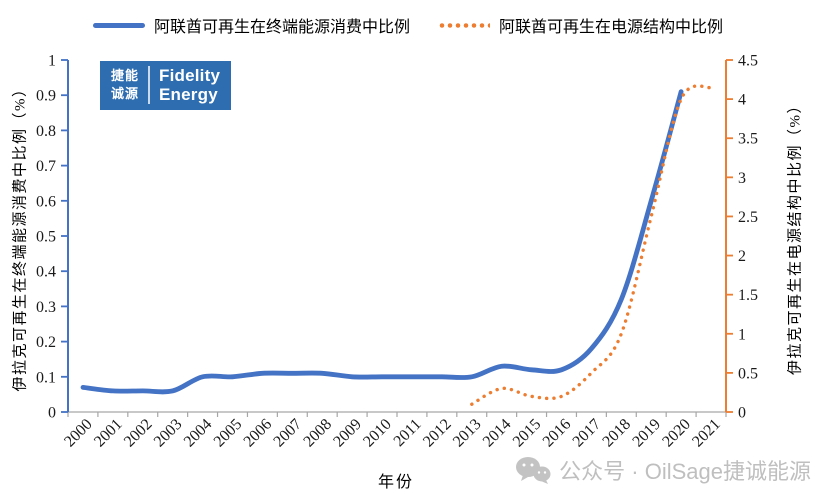  Describe the element at coordinates (464, 25) in the screenshot. I see `dotted-line-icon` at that location.